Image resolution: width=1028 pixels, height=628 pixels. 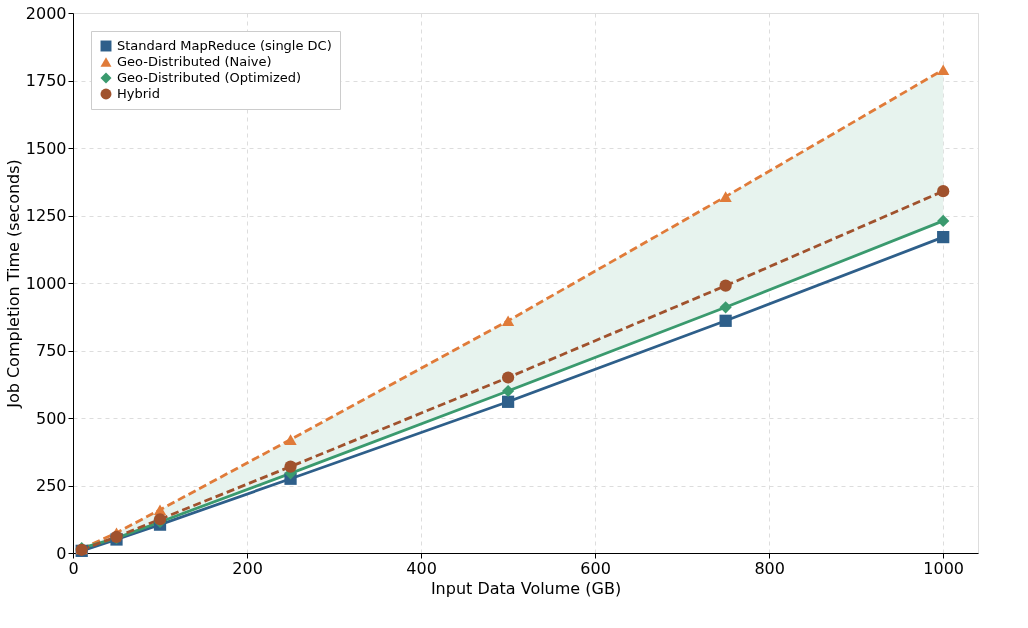 What do you see at coordinates (46, 148) in the screenshot?
I see `y-tick-label: 1500` at bounding box center [46, 148].